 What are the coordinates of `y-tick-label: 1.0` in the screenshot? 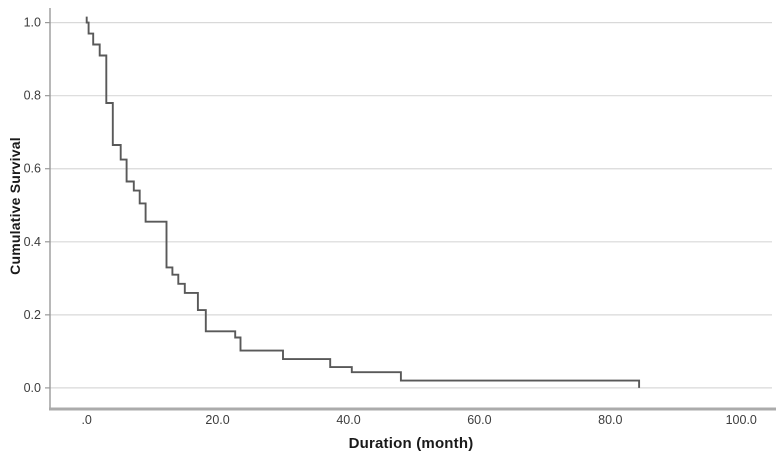 It's located at (32, 23).